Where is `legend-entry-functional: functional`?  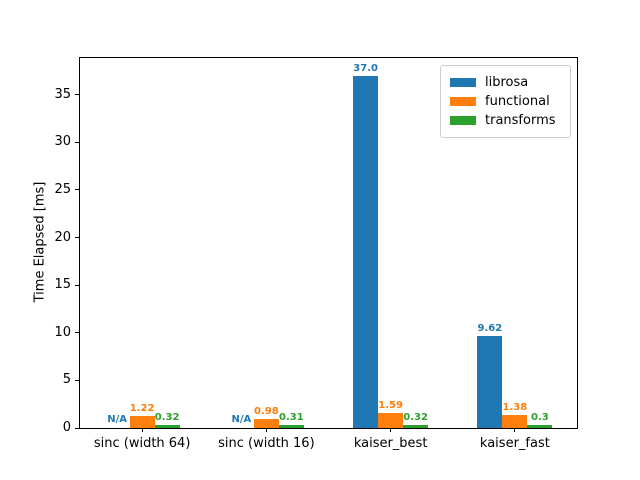 legend-entry-functional: functional is located at coordinates (506, 101).